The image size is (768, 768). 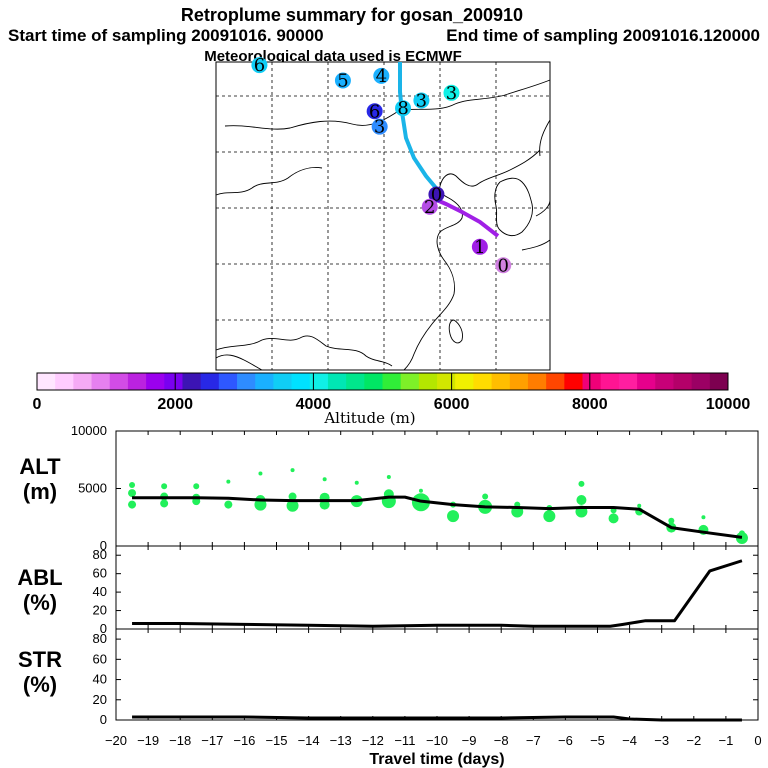 I want to click on x-tick-label: −17, so click(x=212, y=740).